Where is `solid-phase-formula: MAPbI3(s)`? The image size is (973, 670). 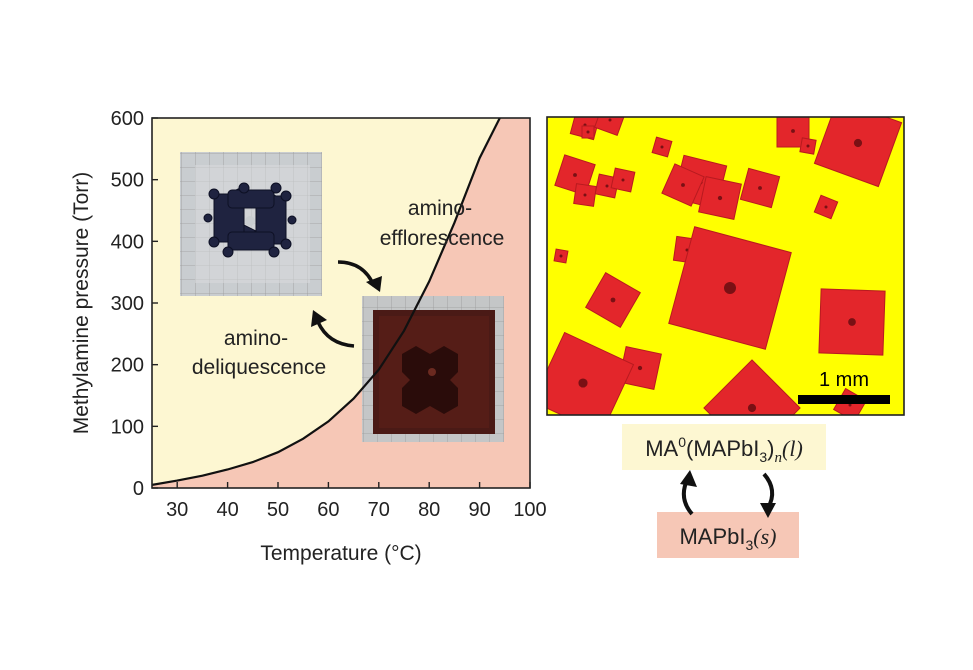
solid-phase-formula: MAPbI3(s) is located at coordinates (727, 538).